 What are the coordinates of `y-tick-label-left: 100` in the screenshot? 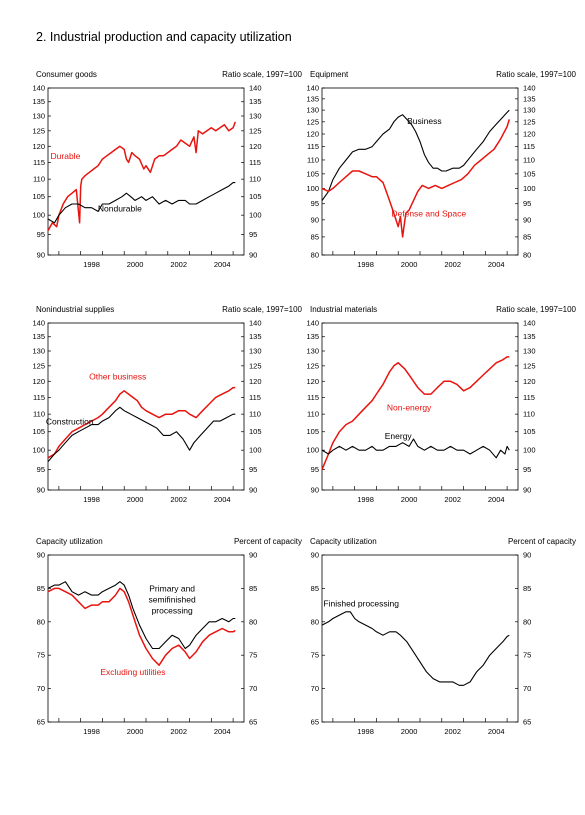 It's located at (38, 450).